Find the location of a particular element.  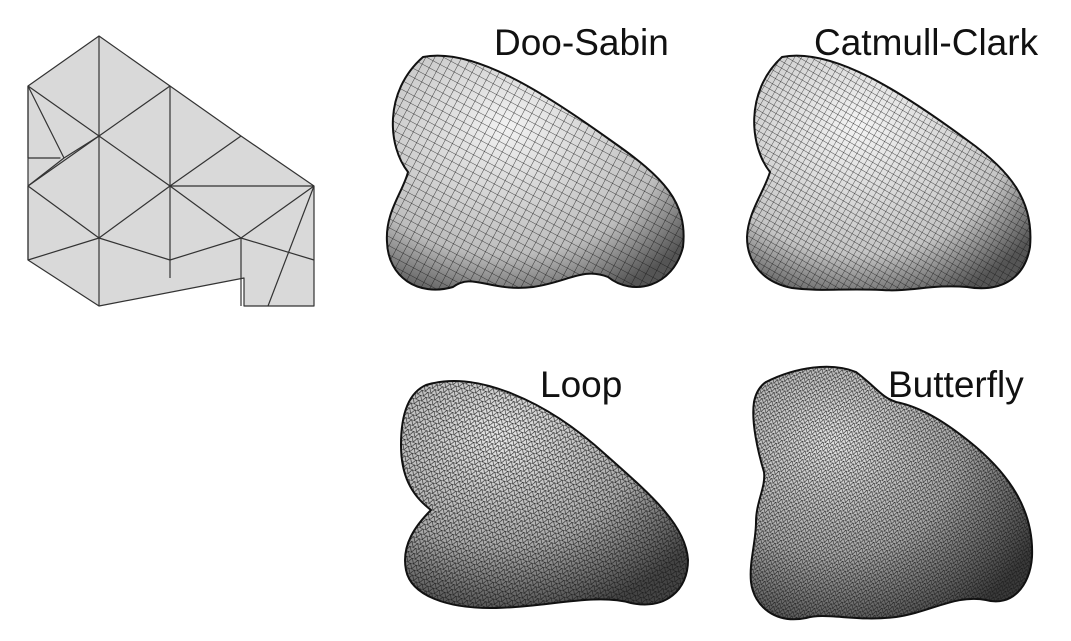

catmull-clark-panel is located at coordinates (888, 174).